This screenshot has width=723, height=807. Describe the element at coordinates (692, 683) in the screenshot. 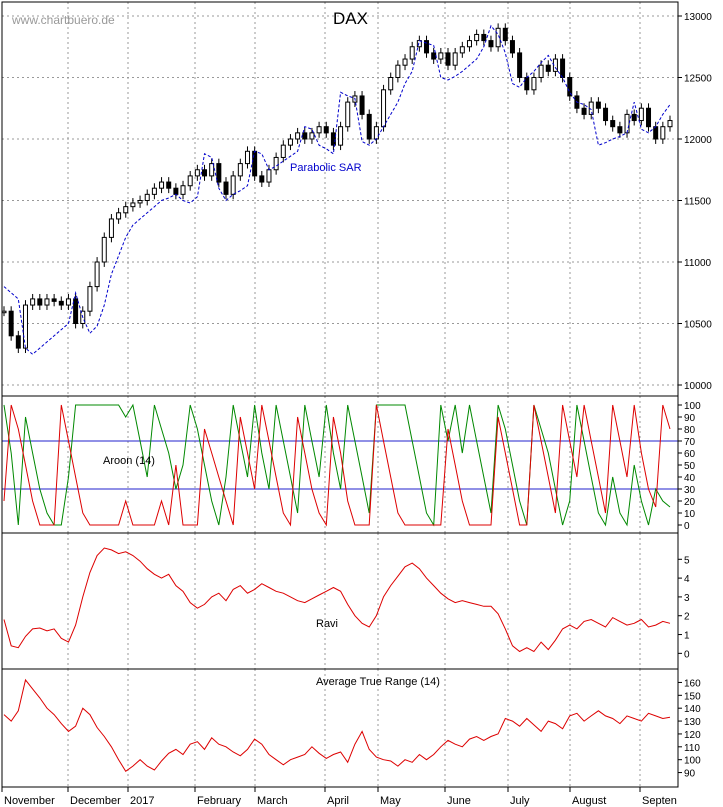

I see `ytick-label: 160` at that location.